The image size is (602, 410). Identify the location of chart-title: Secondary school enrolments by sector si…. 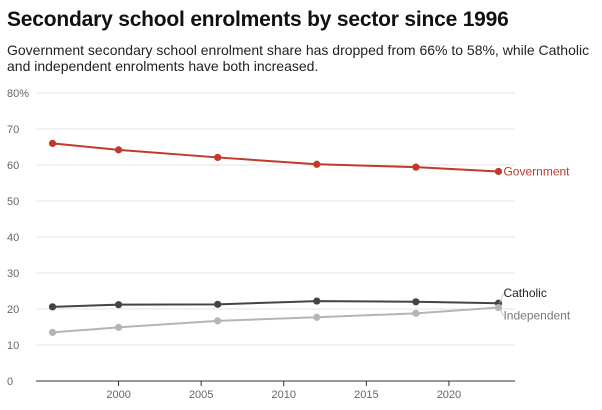
(258, 19).